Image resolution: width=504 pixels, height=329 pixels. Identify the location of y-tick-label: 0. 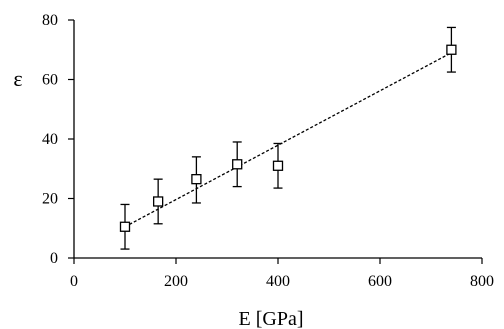
(54, 258).